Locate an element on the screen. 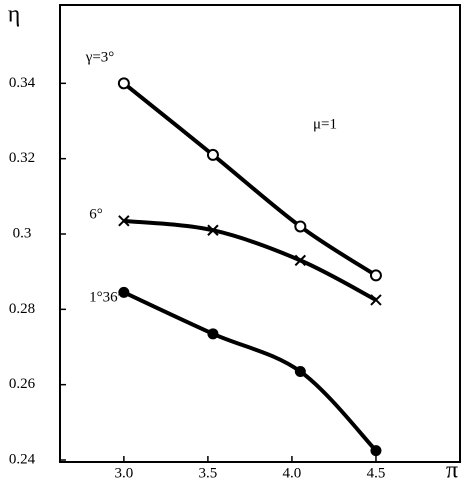  y-tick-label: 0.24 is located at coordinates (22, 459).